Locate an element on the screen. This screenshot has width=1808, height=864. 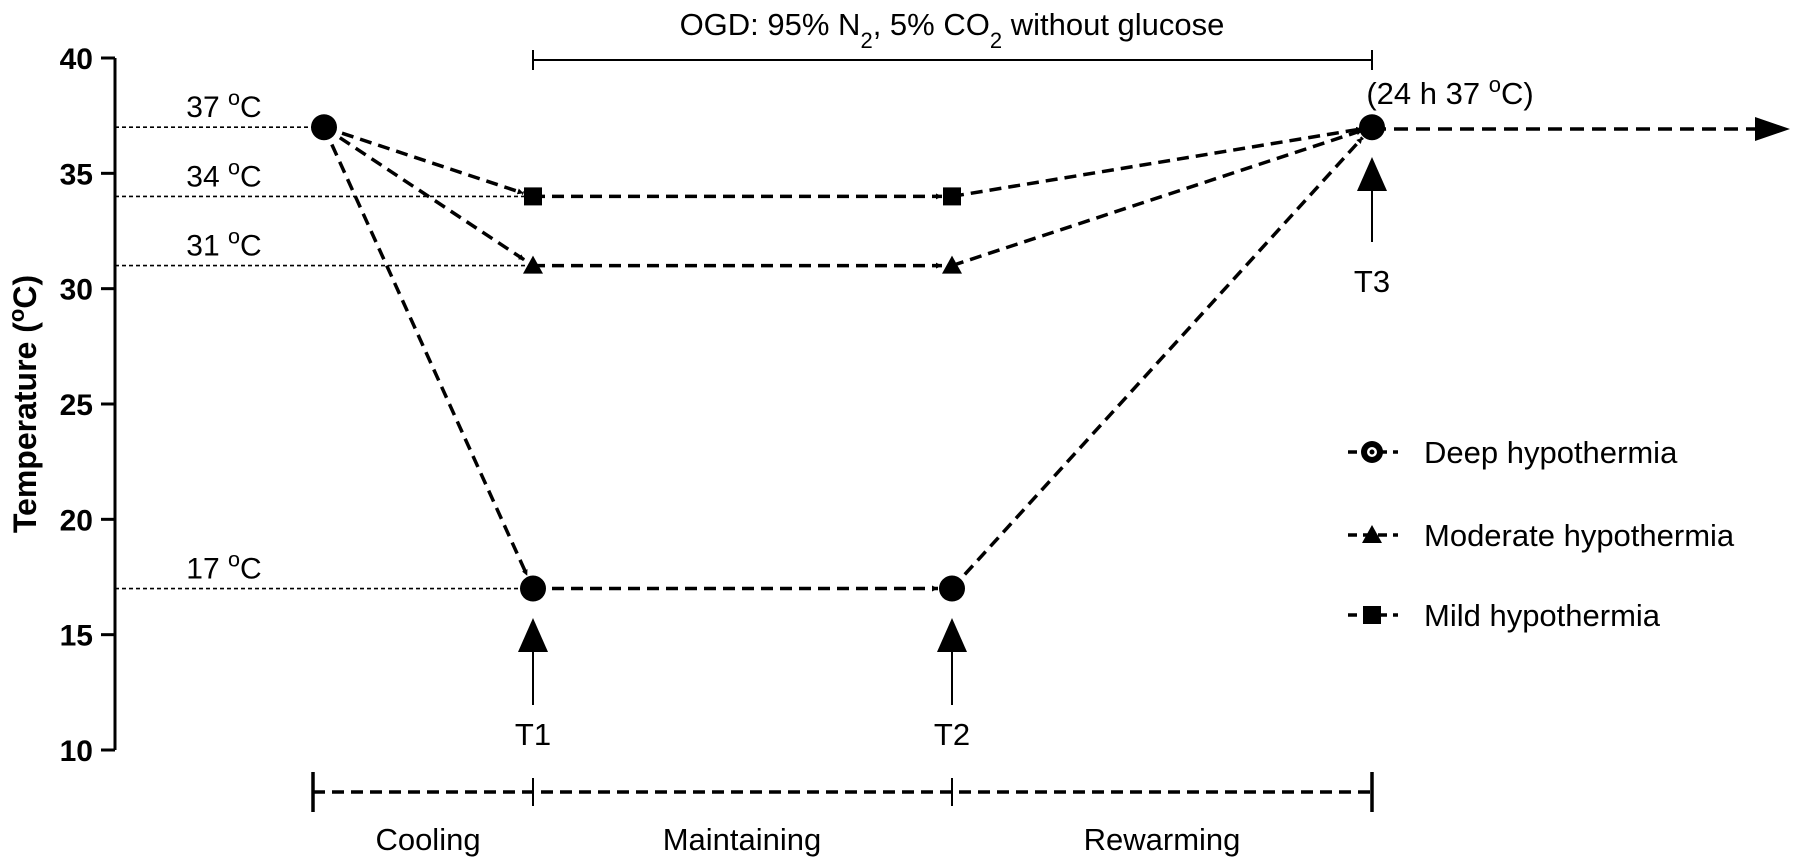
series-triangle is located at coordinates (843, 199).